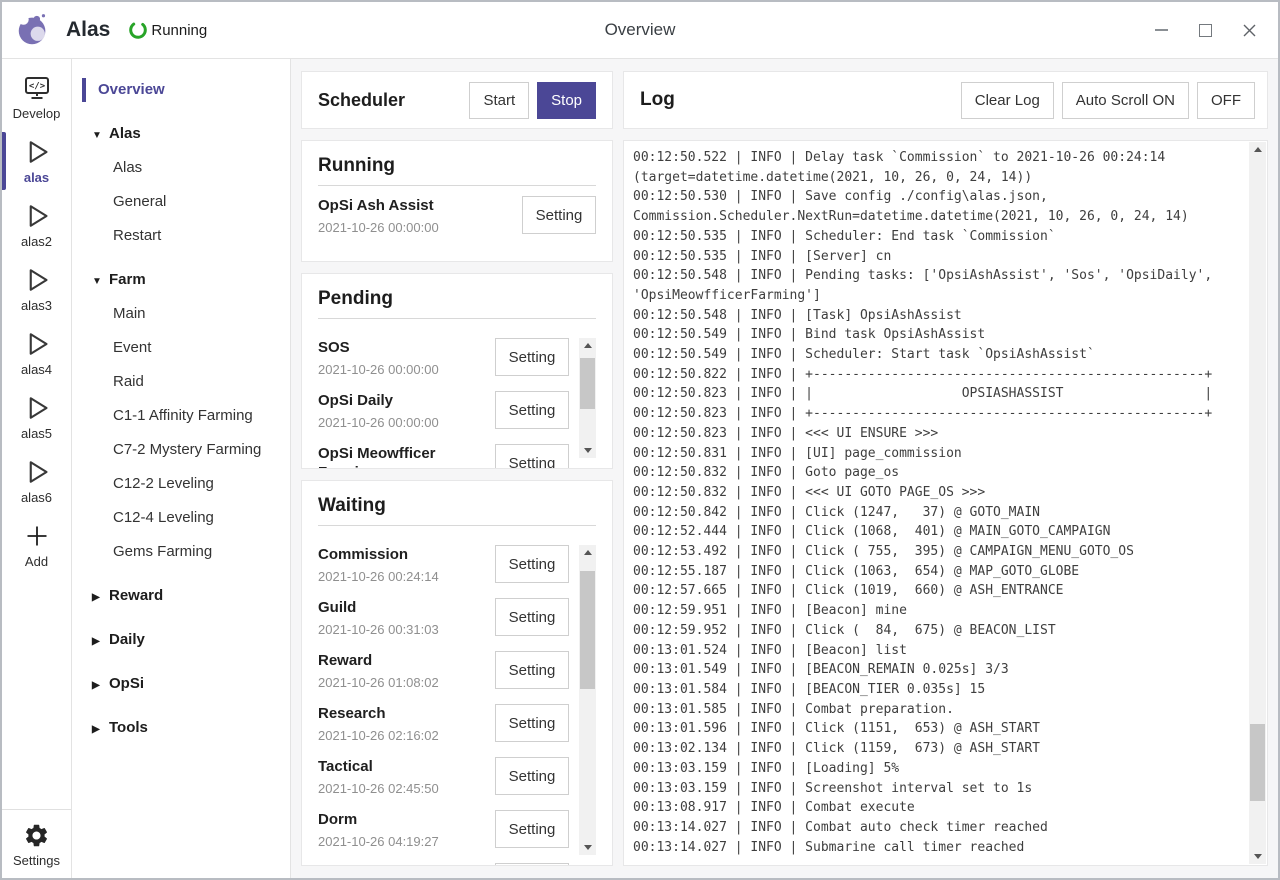 Image resolution: width=1280 pixels, height=880 pixels. I want to click on nav-item-label: Event, so click(132, 347).